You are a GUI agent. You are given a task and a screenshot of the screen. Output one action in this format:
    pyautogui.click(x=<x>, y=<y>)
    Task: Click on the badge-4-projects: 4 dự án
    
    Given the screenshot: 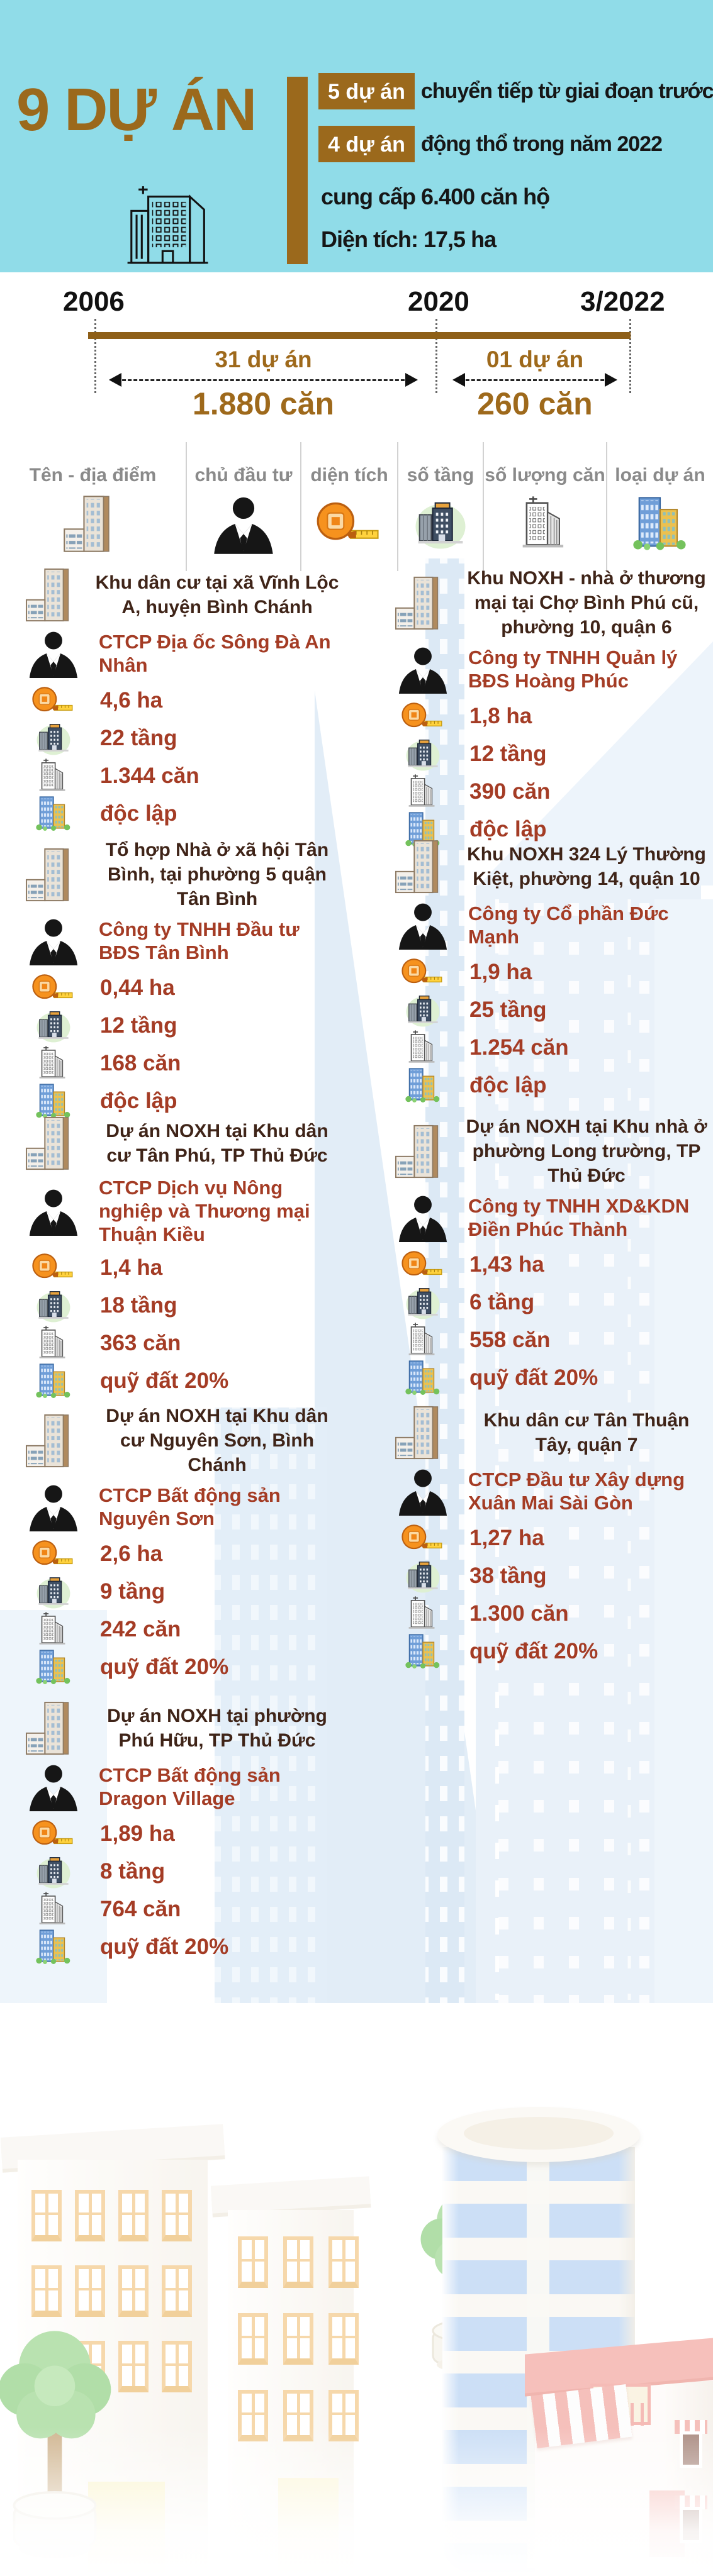 What is the action you would take?
    pyautogui.click(x=366, y=144)
    